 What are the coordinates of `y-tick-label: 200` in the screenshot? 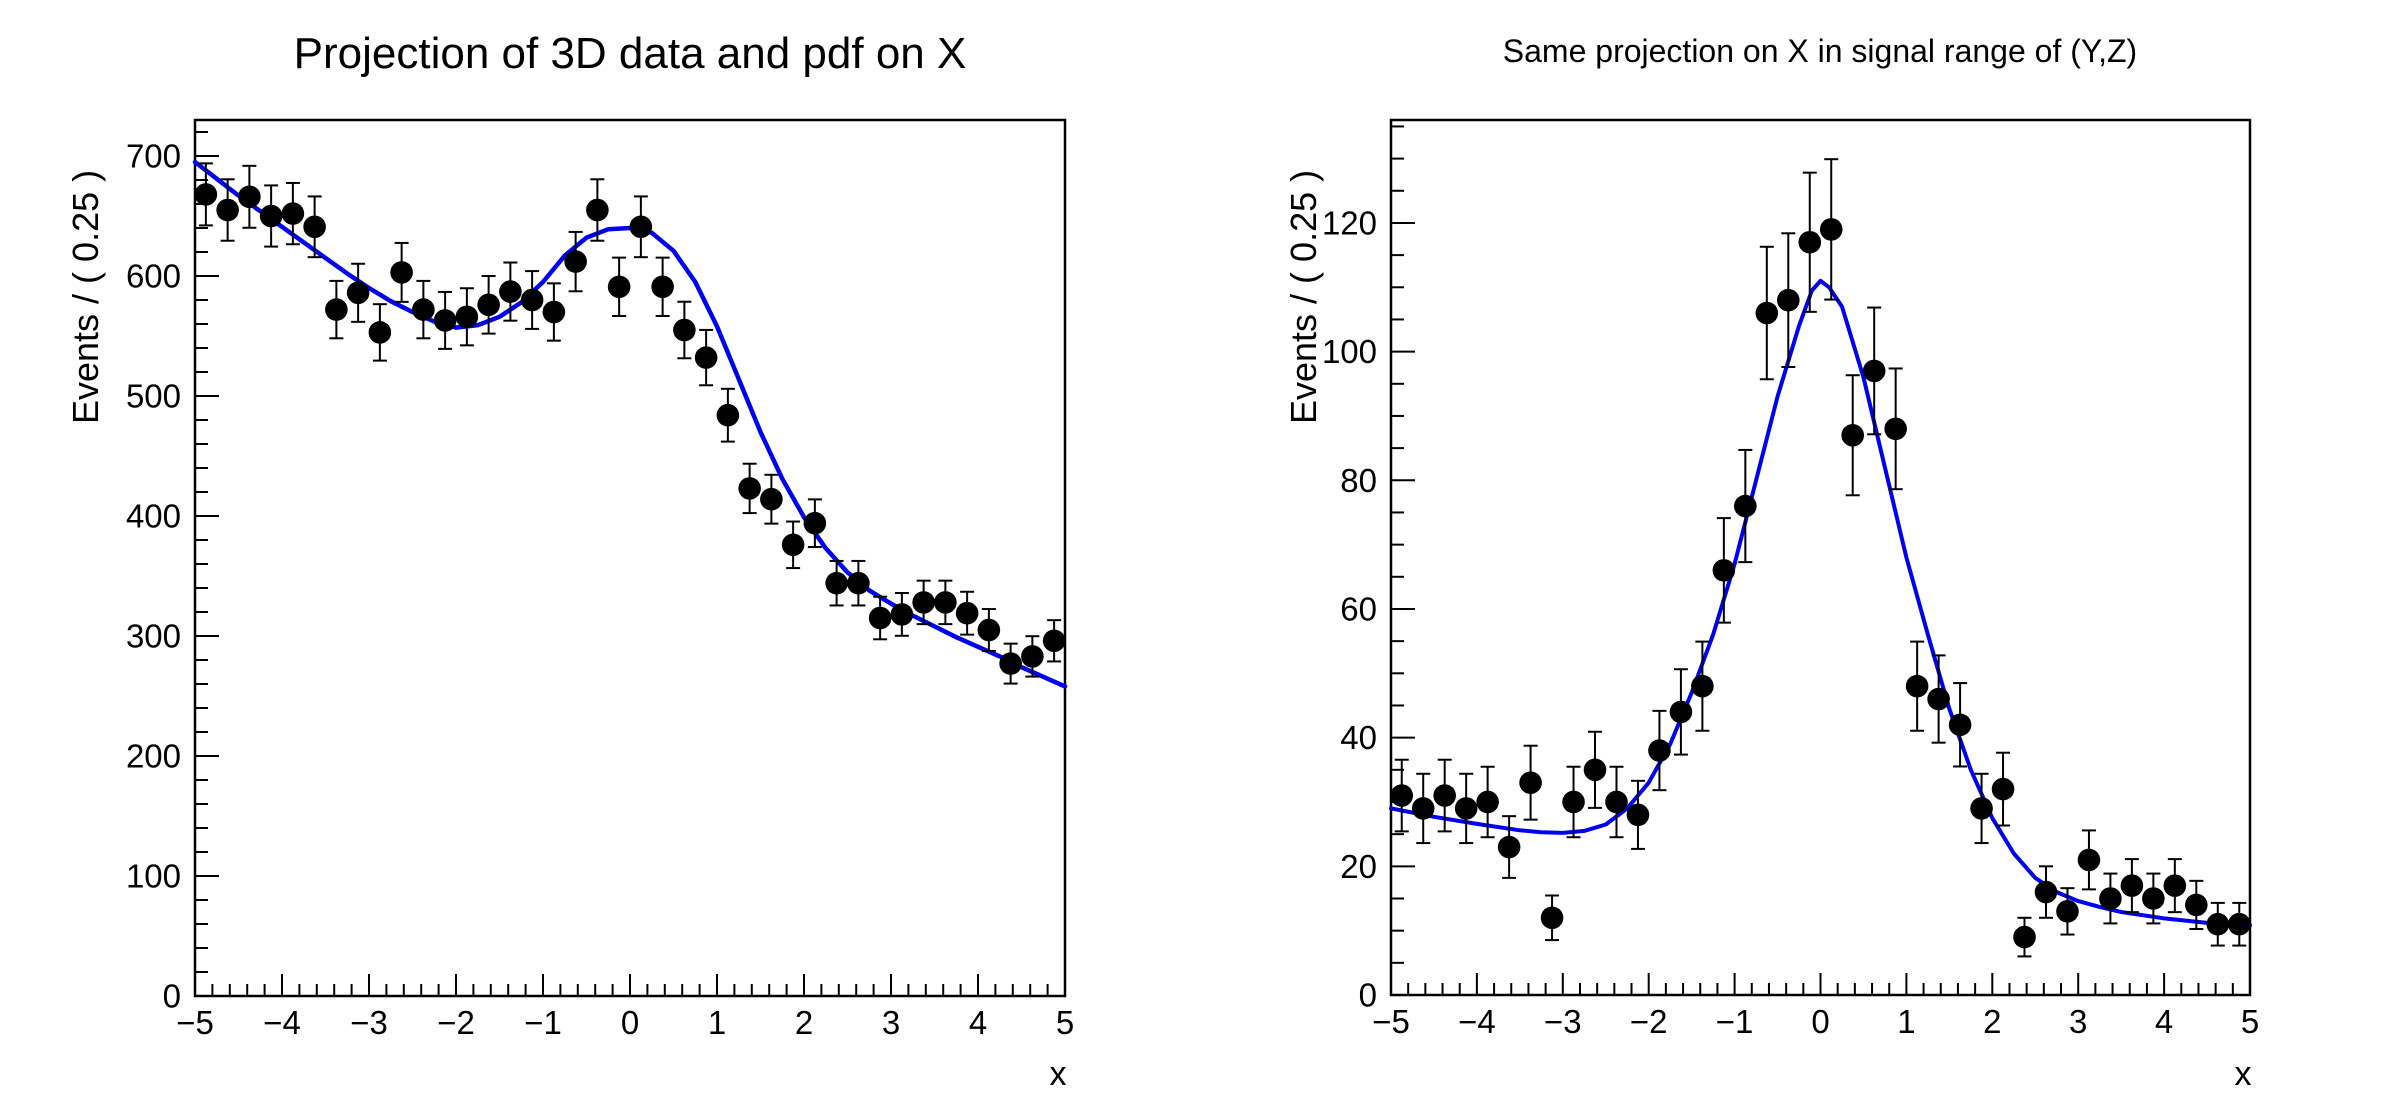 It's located at (153, 756).